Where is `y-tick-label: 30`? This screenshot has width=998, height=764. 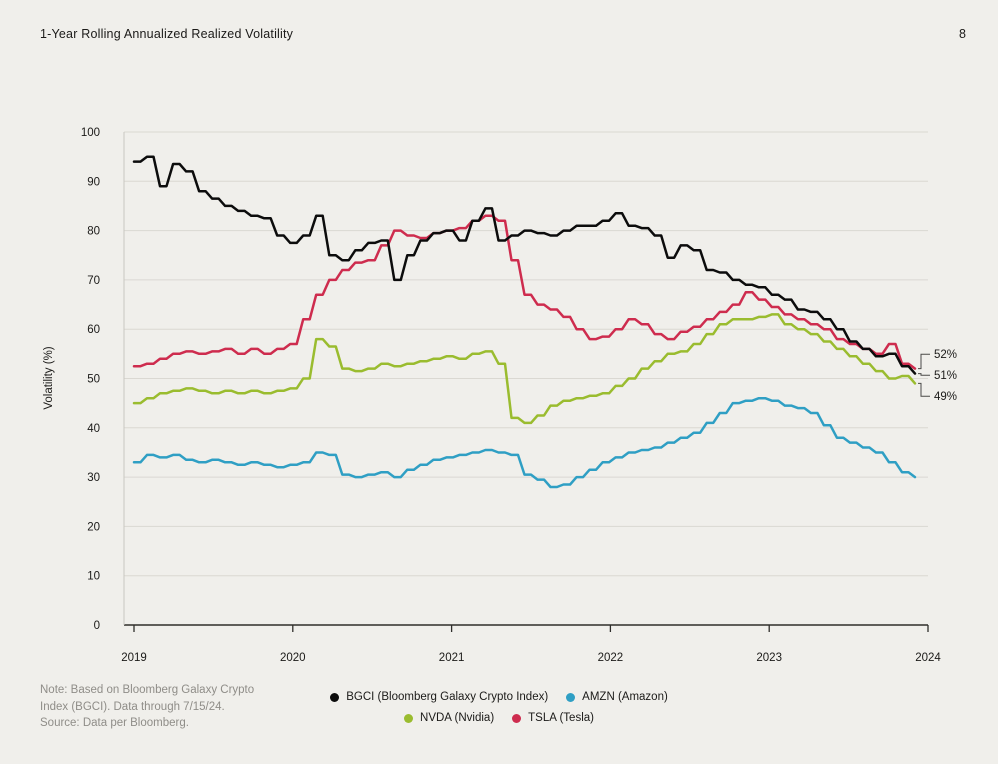 y-tick-label: 30 is located at coordinates (93, 478).